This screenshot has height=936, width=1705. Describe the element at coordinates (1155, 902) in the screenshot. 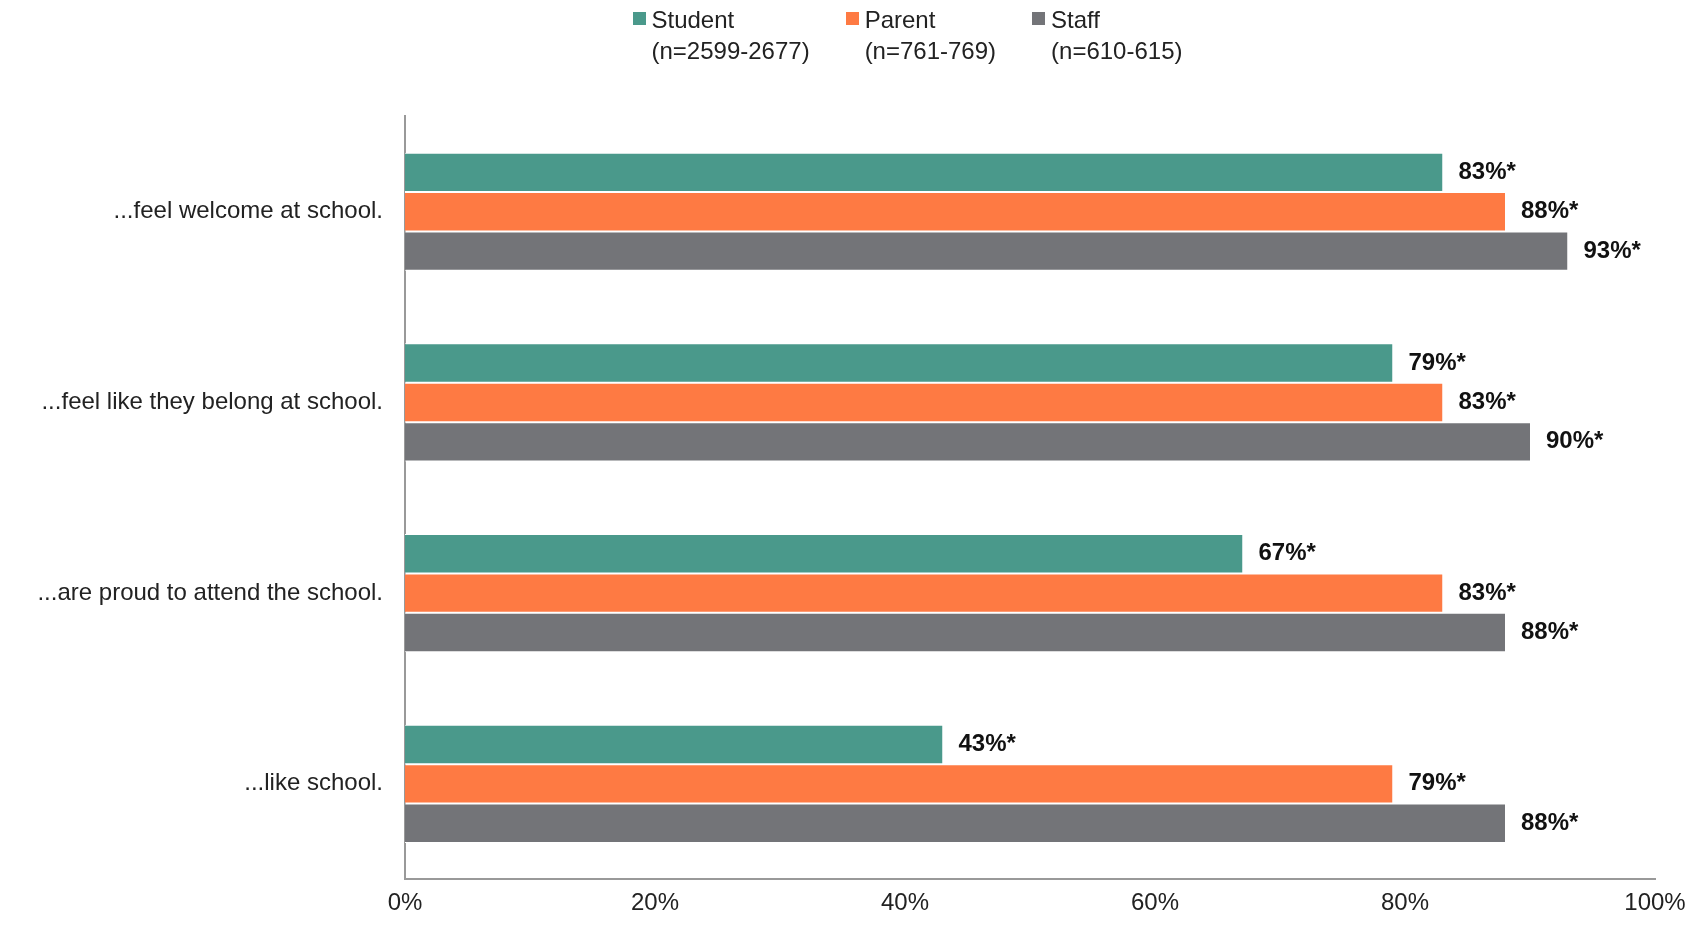

I see `x-tick-label: 60%` at that location.